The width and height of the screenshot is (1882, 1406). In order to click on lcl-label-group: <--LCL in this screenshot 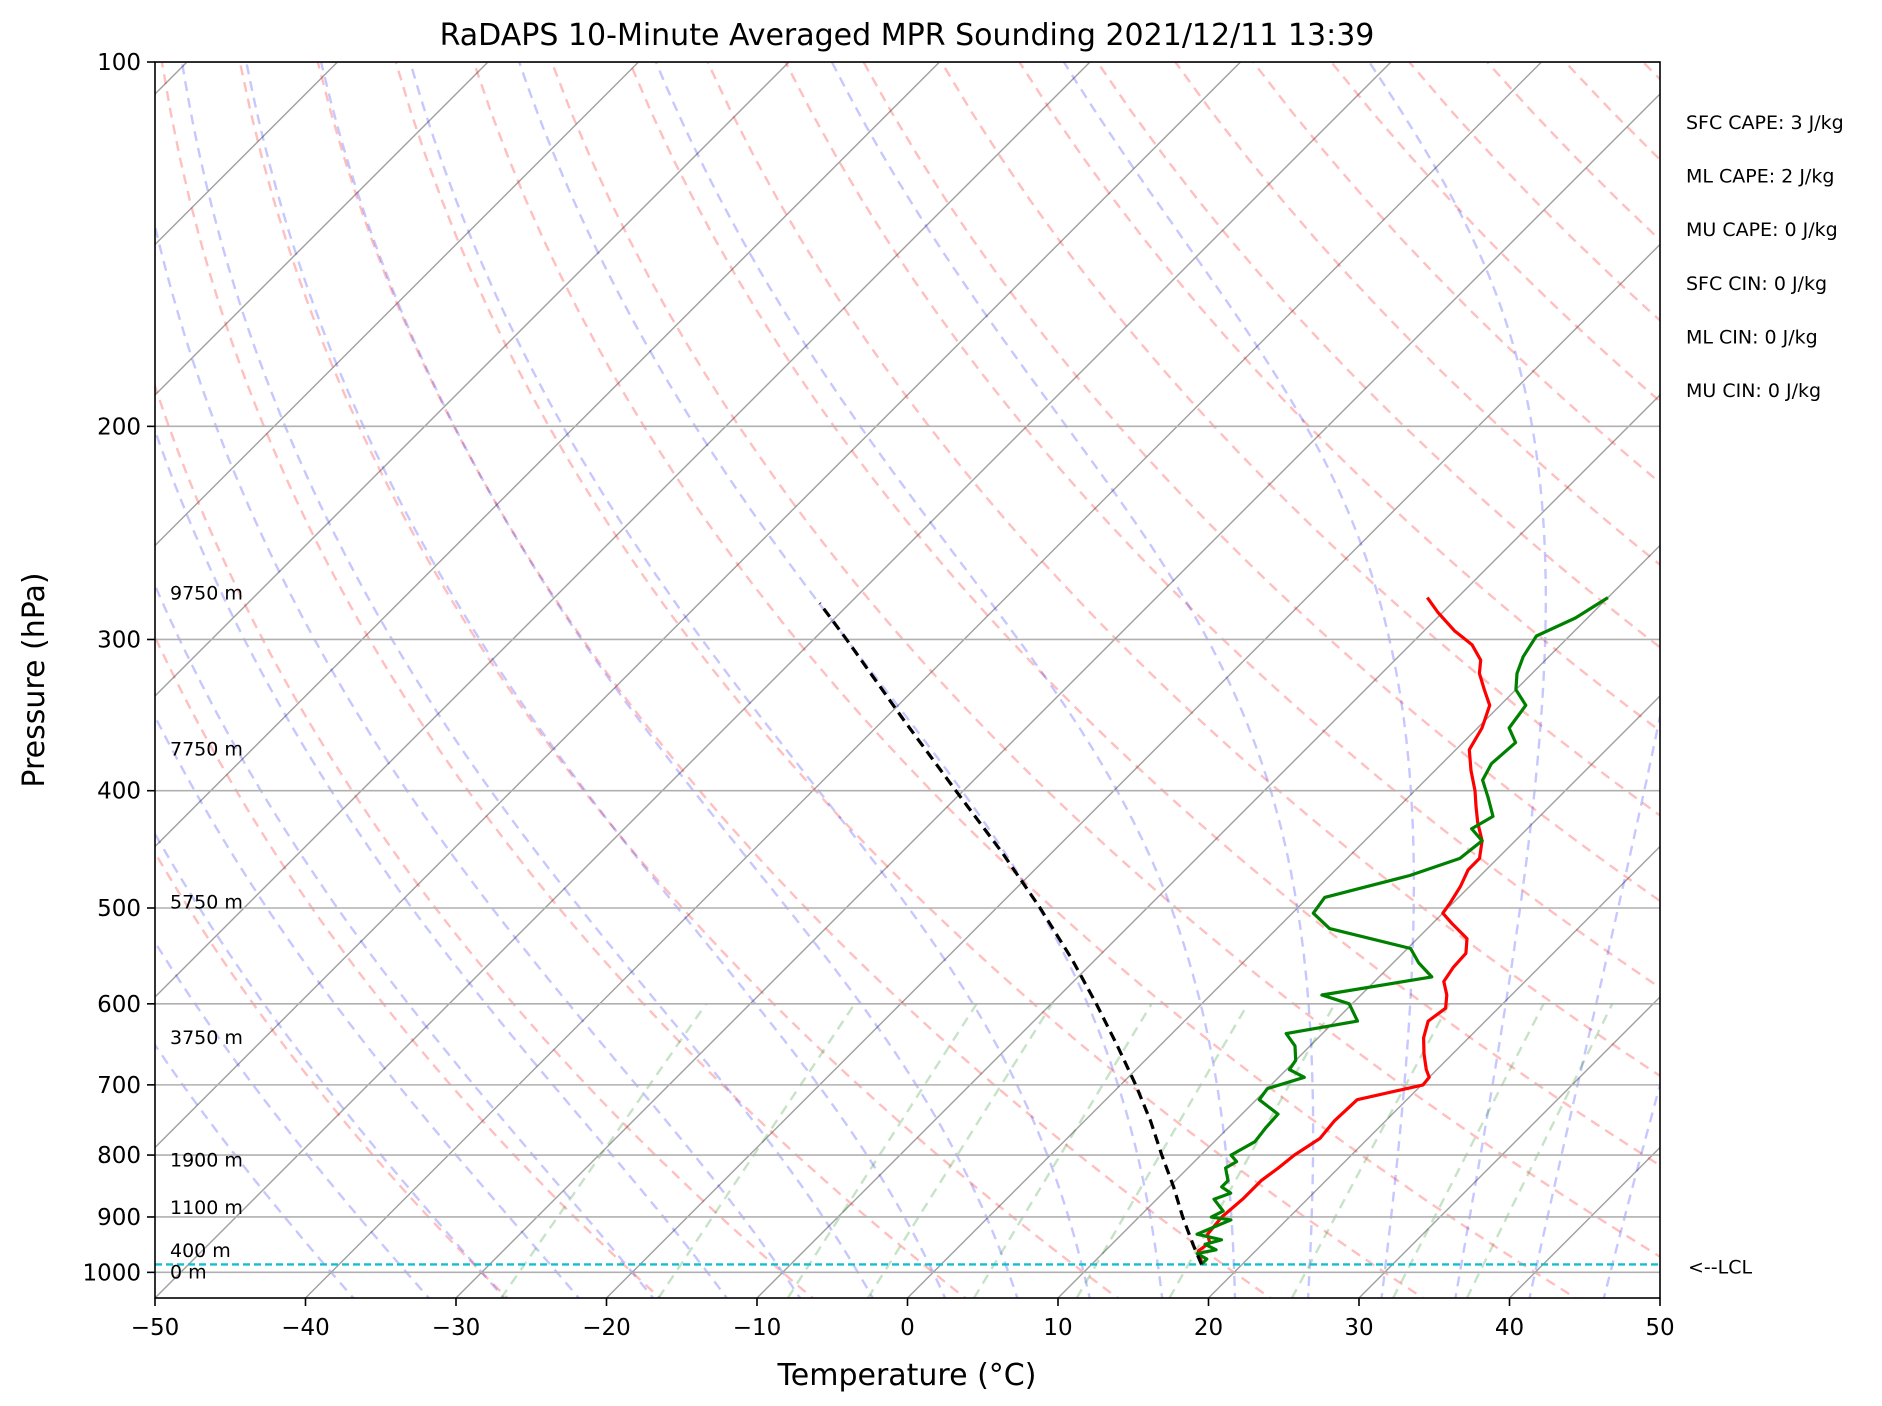, I will do `click(1720, 1267)`.